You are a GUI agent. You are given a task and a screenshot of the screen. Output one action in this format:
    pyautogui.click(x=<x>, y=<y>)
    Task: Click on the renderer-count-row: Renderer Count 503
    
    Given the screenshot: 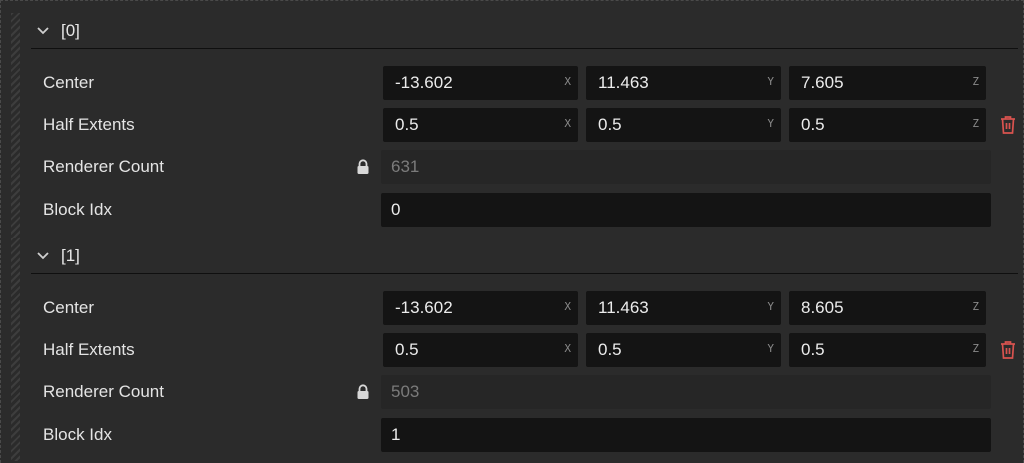 What is the action you would take?
    pyautogui.click(x=527, y=392)
    